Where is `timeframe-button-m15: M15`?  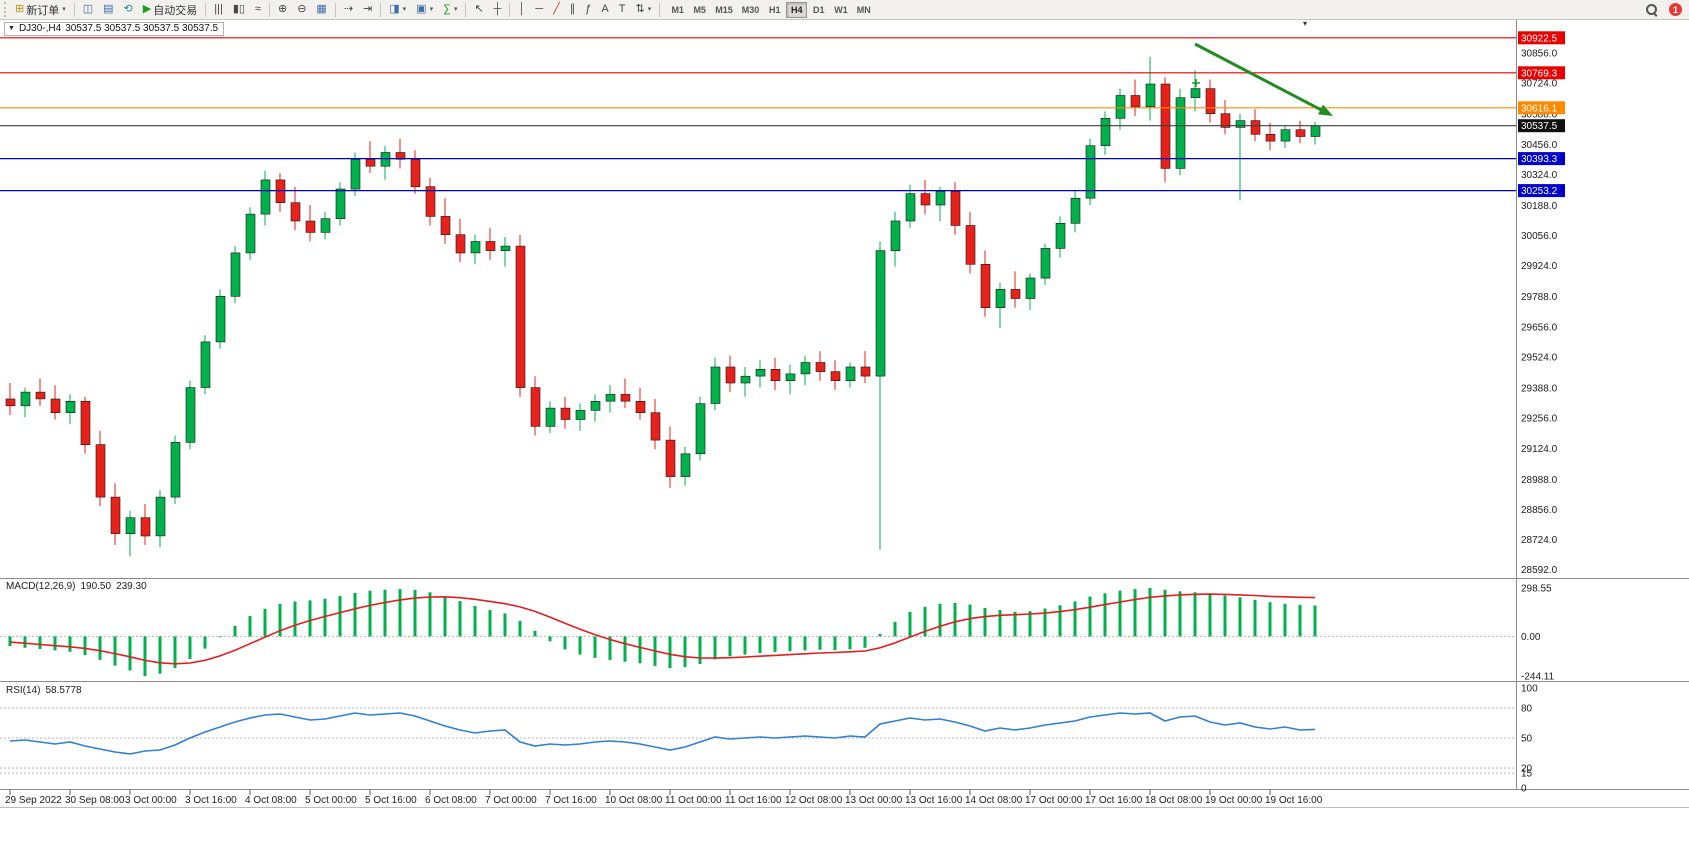 timeframe-button-m15: M15 is located at coordinates (724, 10).